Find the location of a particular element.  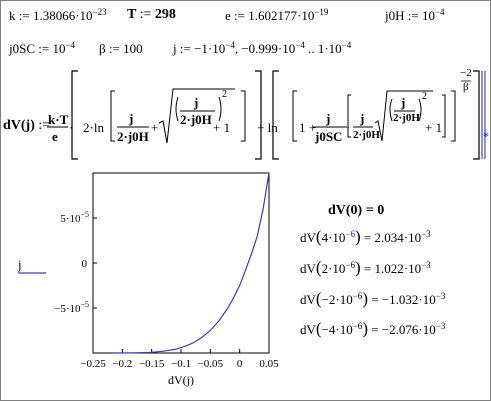

frac5-num: j is located at coordinates (403, 102).